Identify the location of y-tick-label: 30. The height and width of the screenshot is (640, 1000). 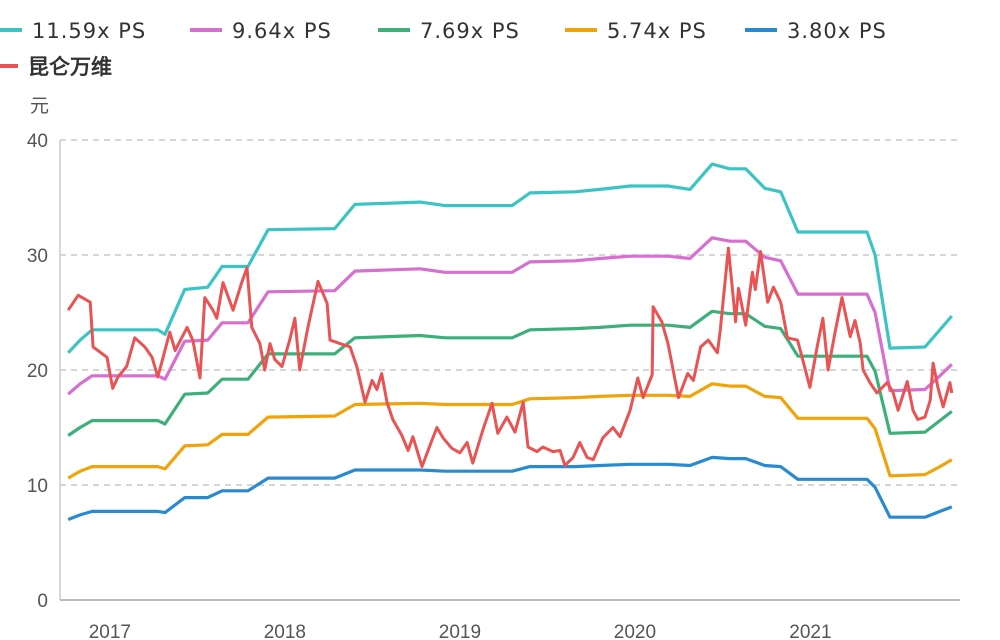
(37, 256).